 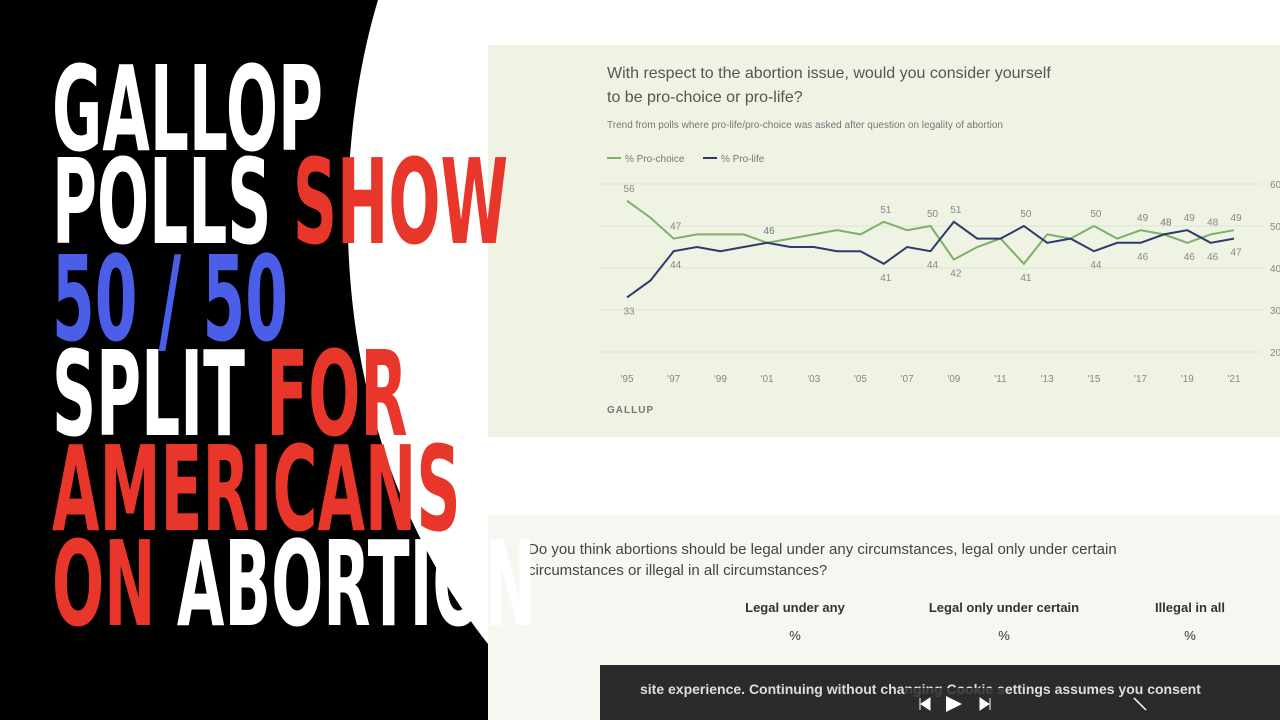 What do you see at coordinates (1233, 379) in the screenshot?
I see `x-tick-label: '21` at bounding box center [1233, 379].